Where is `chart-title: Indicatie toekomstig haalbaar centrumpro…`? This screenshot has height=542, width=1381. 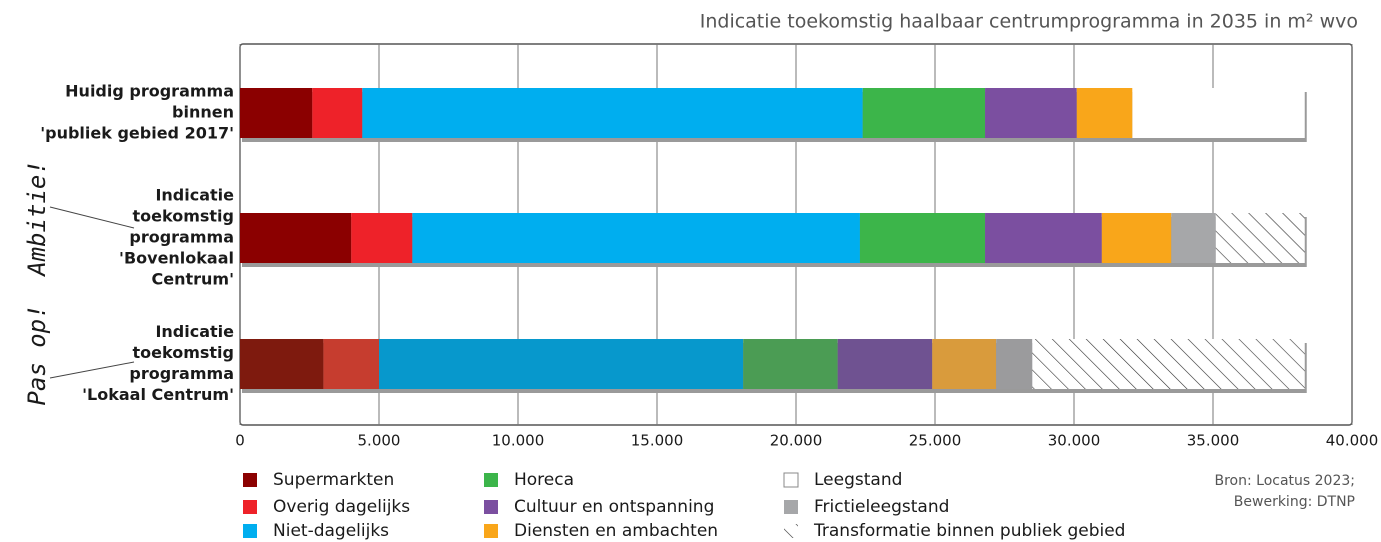
chart-title: Indicatie toekomstig haalbaar centrumpro… is located at coordinates (1029, 22).